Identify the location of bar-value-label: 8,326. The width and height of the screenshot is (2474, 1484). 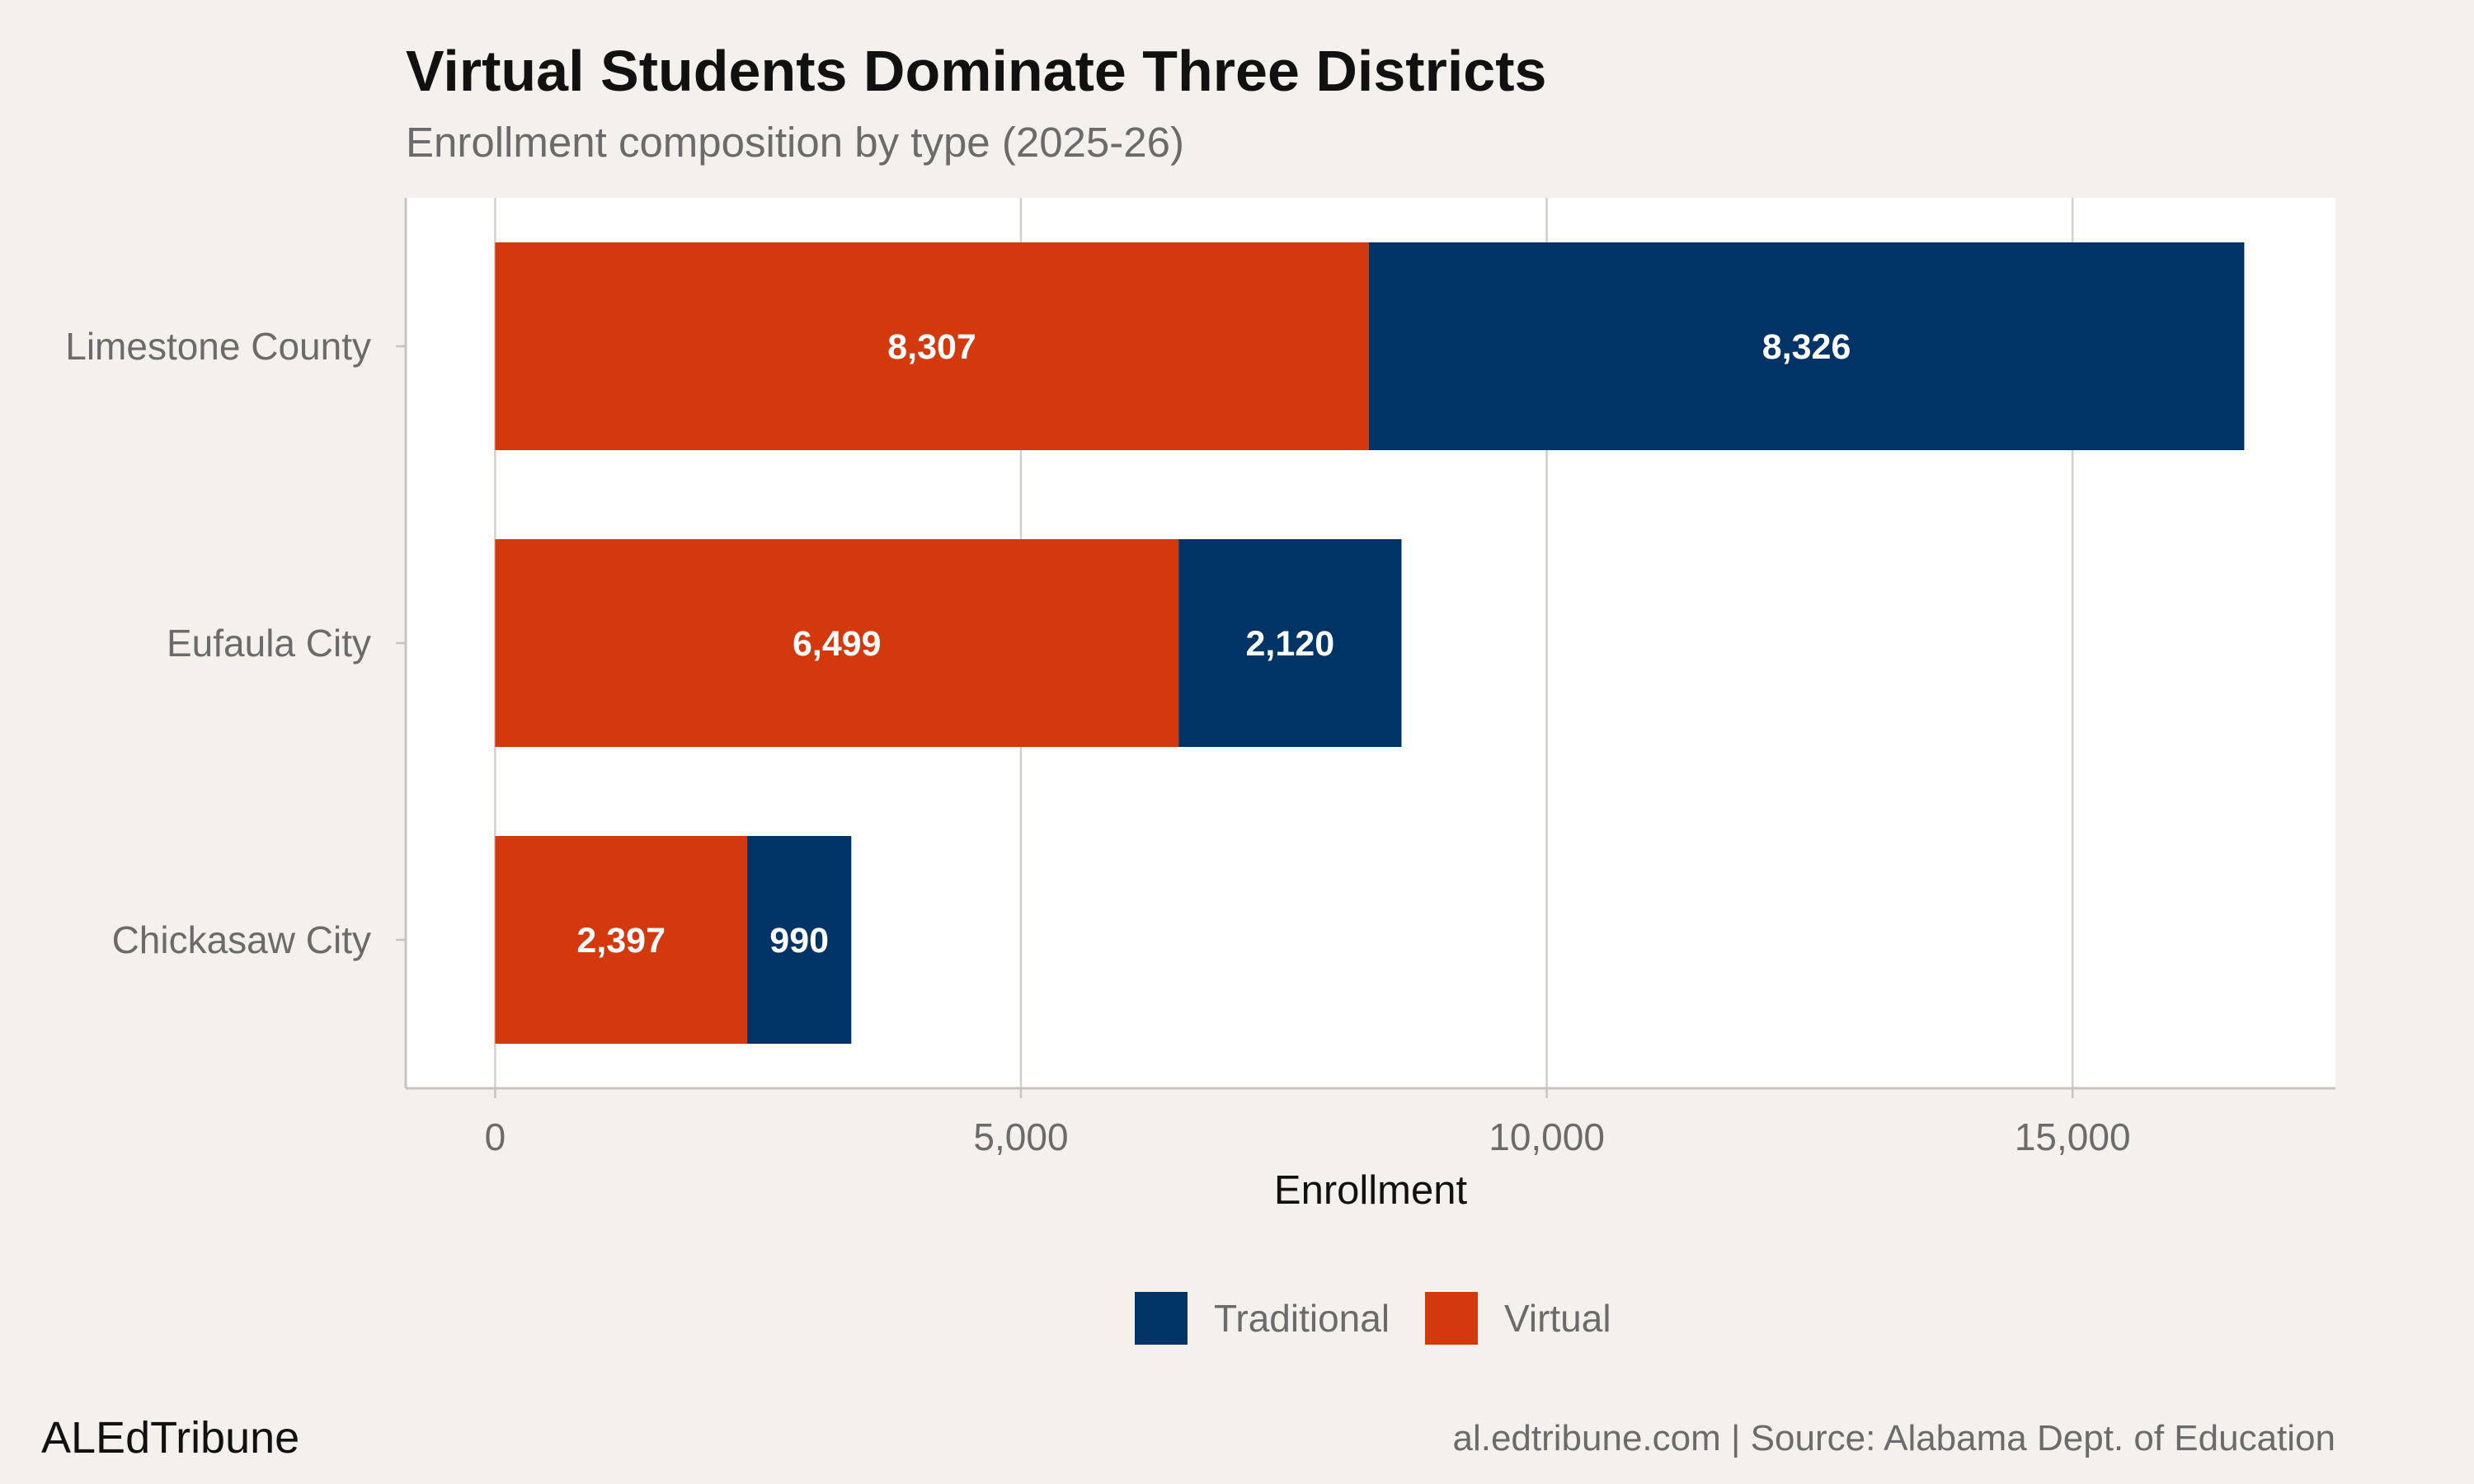
(1806, 347).